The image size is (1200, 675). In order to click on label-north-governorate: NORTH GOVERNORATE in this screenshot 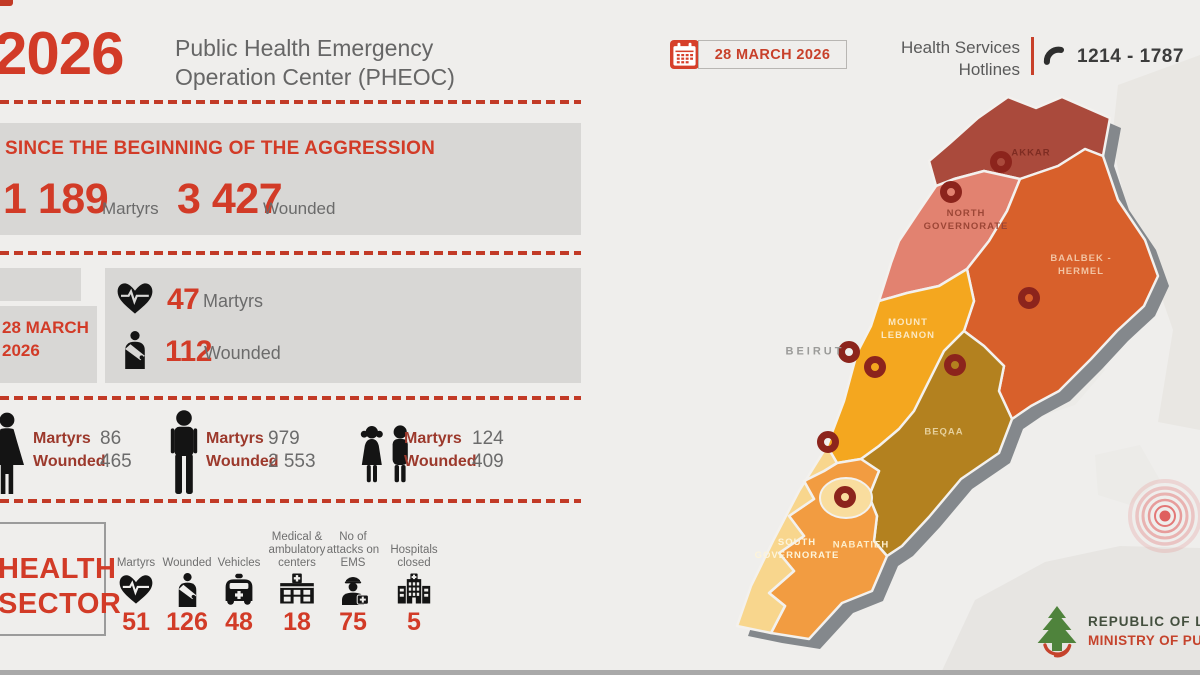, I will do `click(966, 220)`.